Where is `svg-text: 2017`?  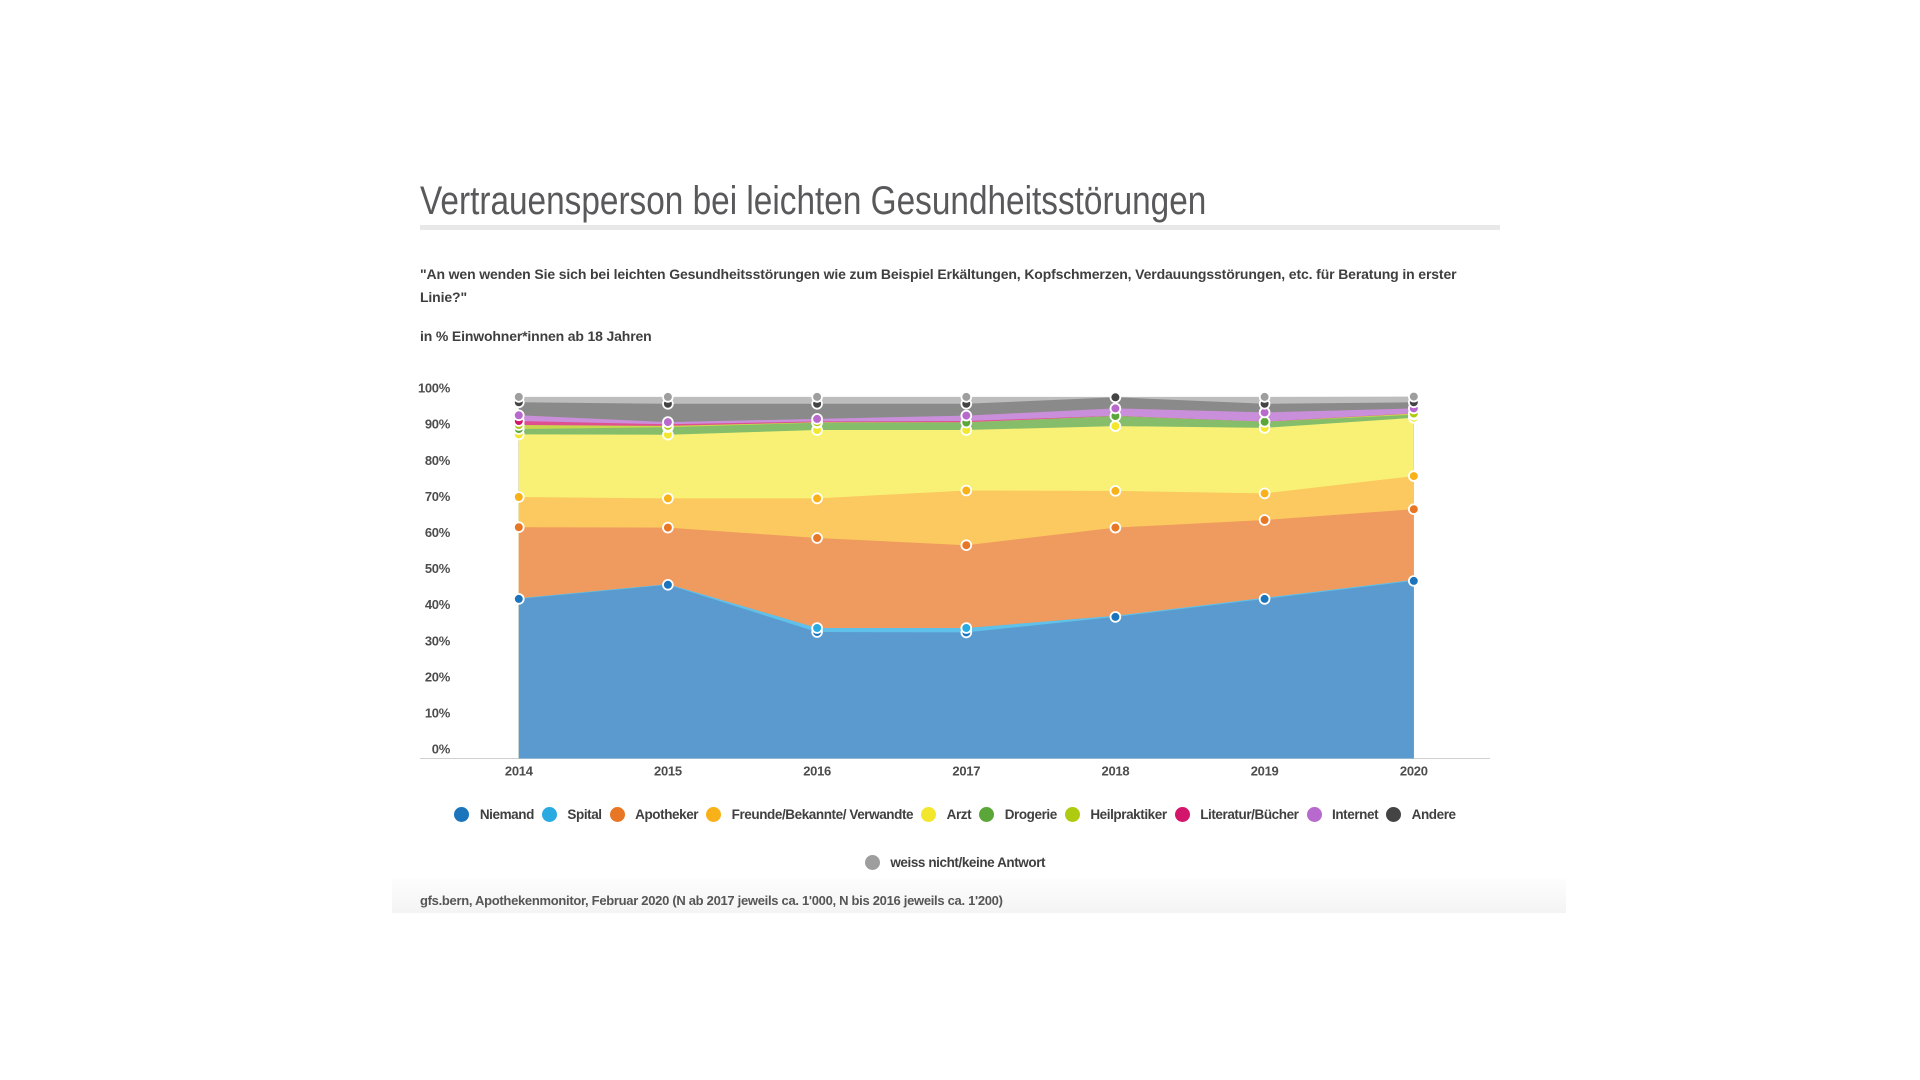 svg-text: 2017 is located at coordinates (966, 771).